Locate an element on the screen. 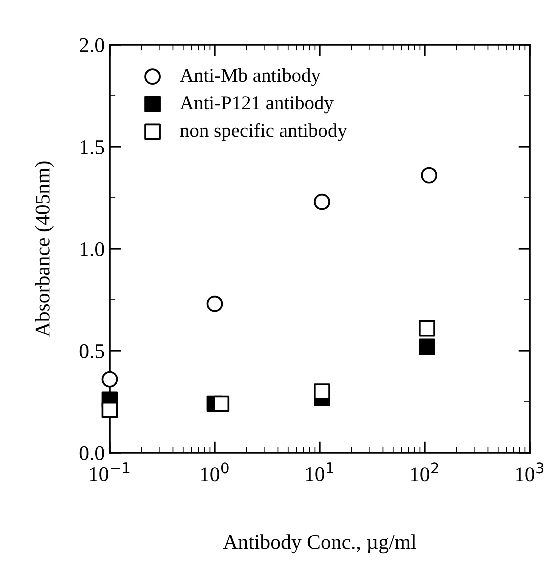 Image resolution: width=554 pixels, height=570 pixels. y-tick-label: 0.0 is located at coordinates (92, 453).